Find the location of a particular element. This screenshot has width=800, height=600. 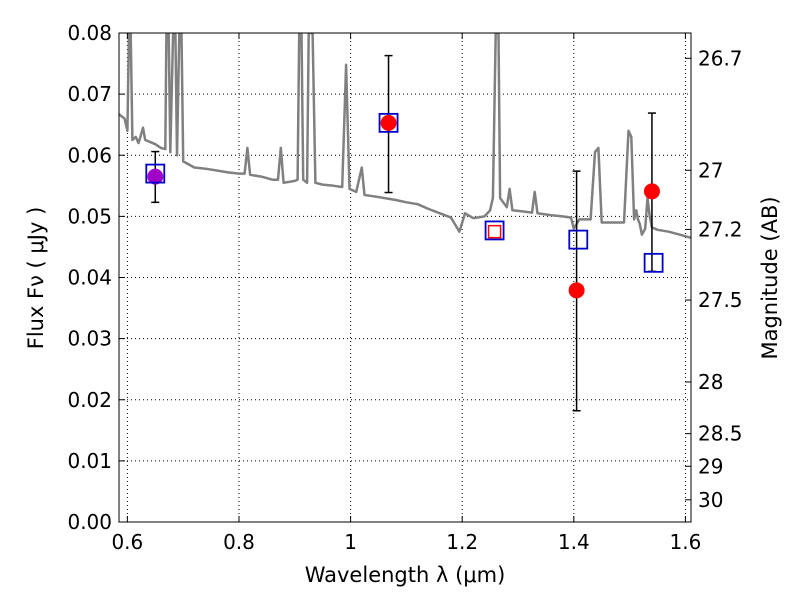

y-tick-label: 0.00 is located at coordinates (89, 522).